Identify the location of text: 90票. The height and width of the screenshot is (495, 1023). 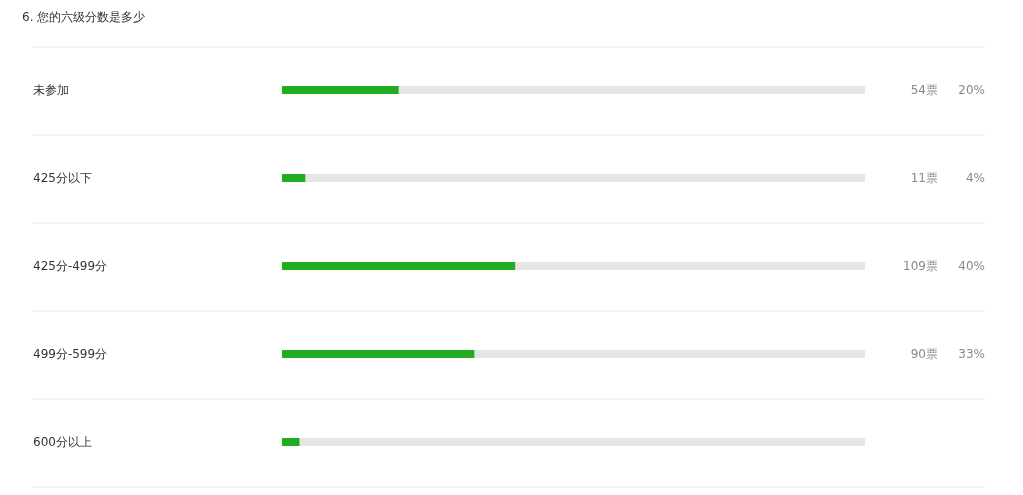
(924, 354).